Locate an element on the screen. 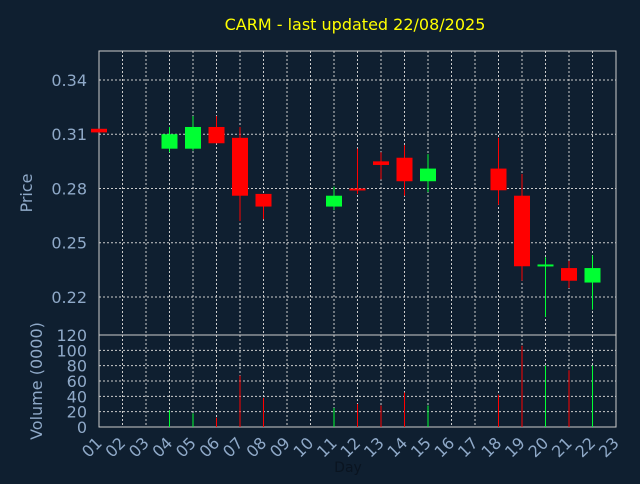 The width and height of the screenshot is (640, 484). volume-axis-label: Volume (0000) is located at coordinates (36, 381).